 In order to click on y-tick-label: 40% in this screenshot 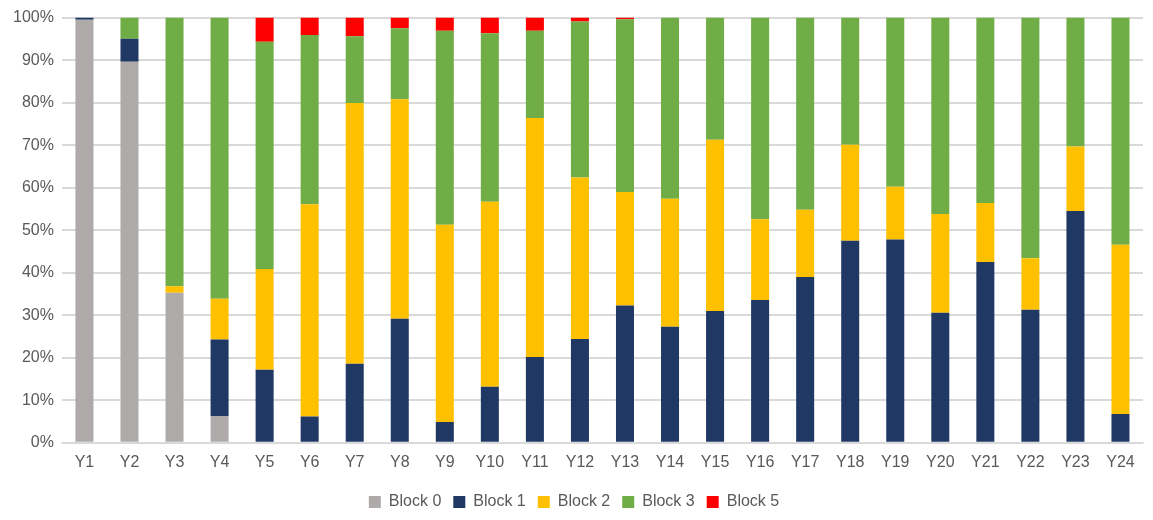, I will do `click(37, 272)`.